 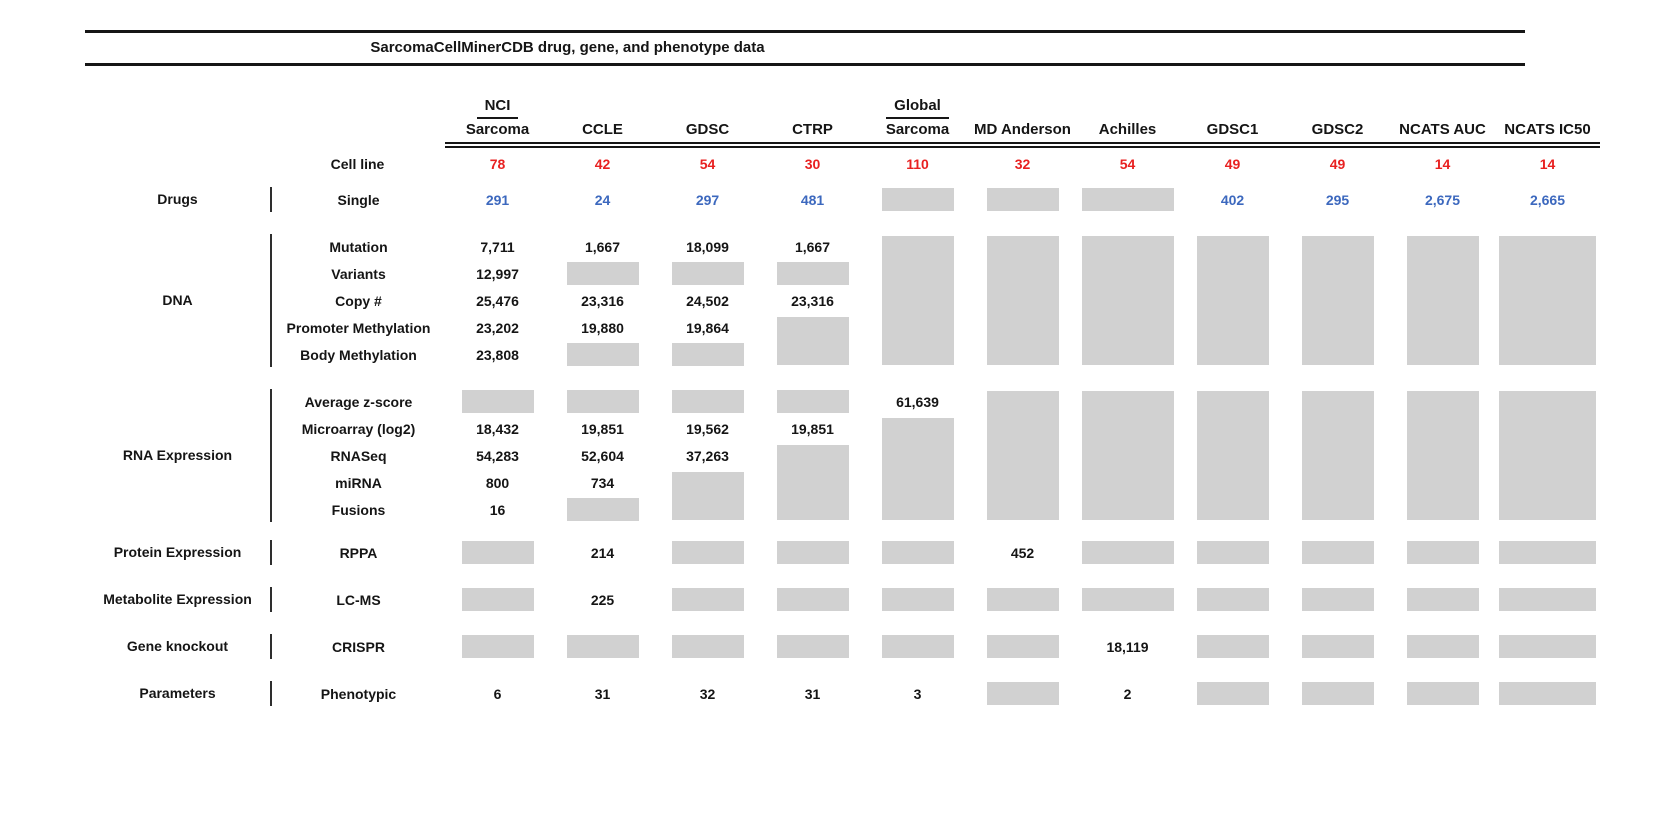 What do you see at coordinates (812, 300) in the screenshot?
I see `data-value: 23,316` at bounding box center [812, 300].